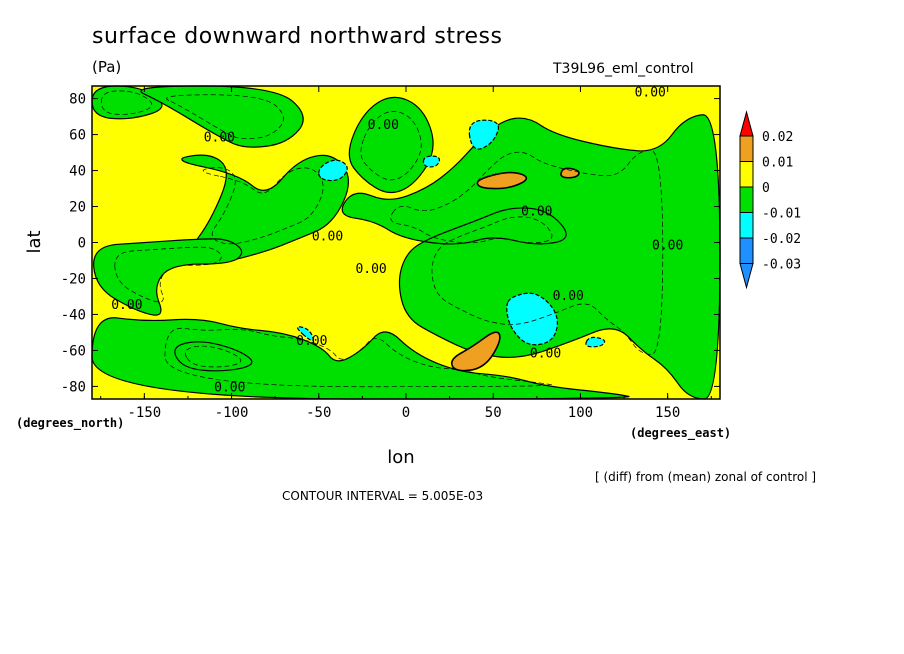 The height and width of the screenshot is (654, 904). I want to click on colorbar-label: 0.01, so click(777, 163).